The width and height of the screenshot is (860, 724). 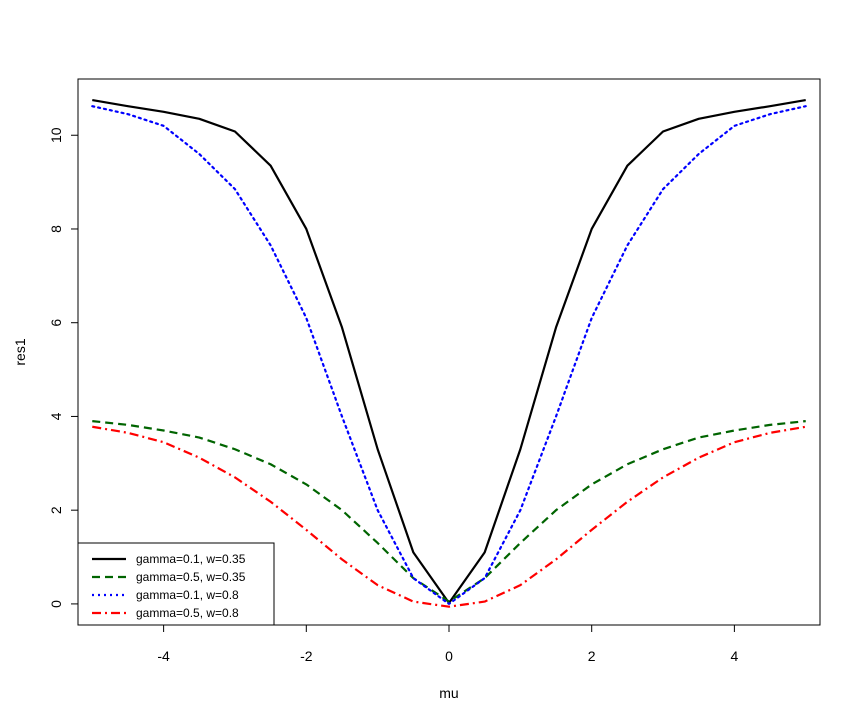 What do you see at coordinates (187, 595) in the screenshot?
I see `legend-label-3: gamma=0.1, w=0.8` at bounding box center [187, 595].